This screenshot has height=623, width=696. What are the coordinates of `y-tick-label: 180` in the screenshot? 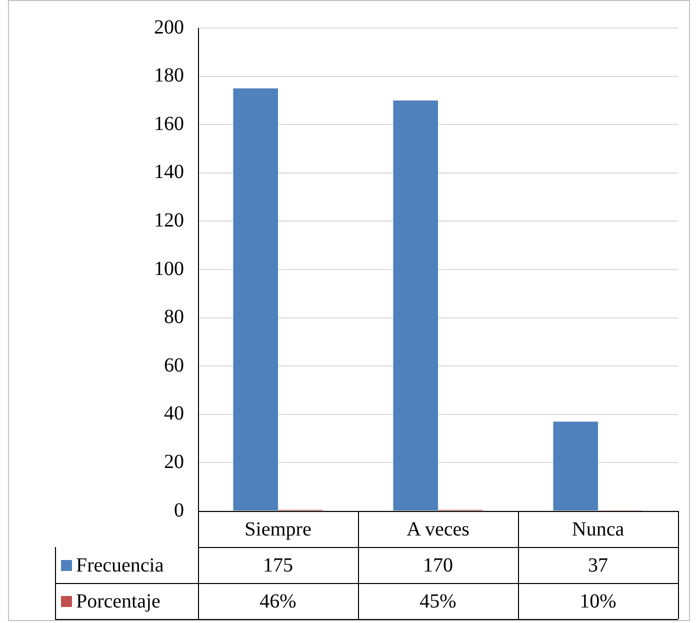 It's located at (169, 75).